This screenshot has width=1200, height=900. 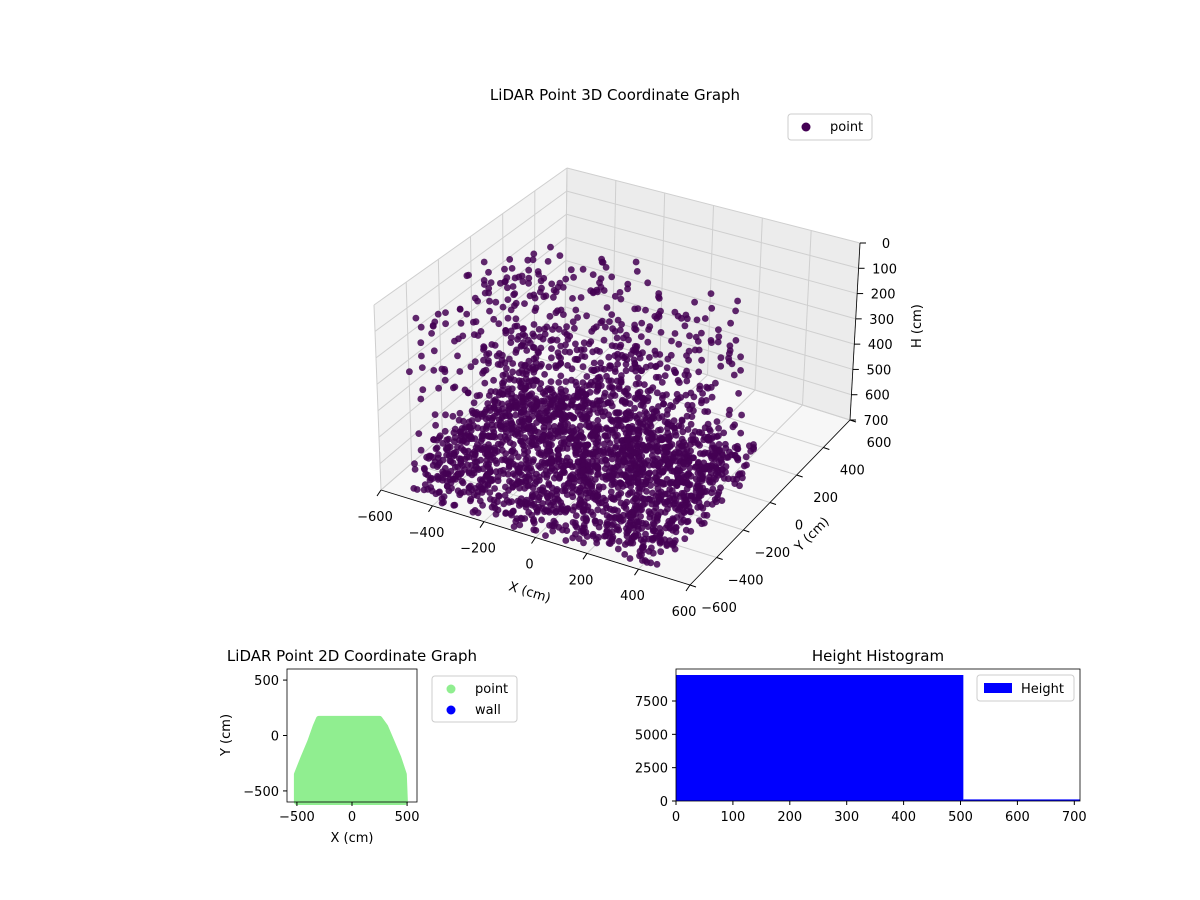 I want to click on histogram-title: Height Histogram, so click(x=878, y=656).